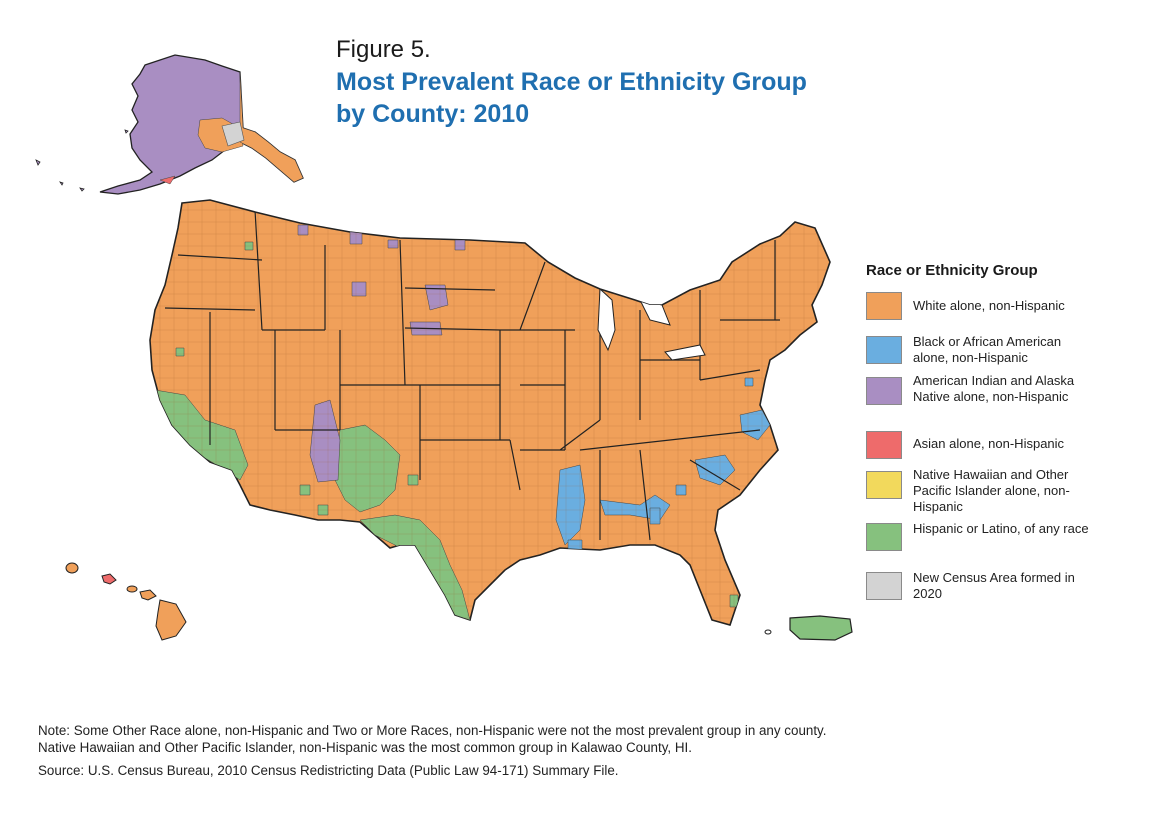  I want to click on legend-swatch-asian, so click(884, 445).